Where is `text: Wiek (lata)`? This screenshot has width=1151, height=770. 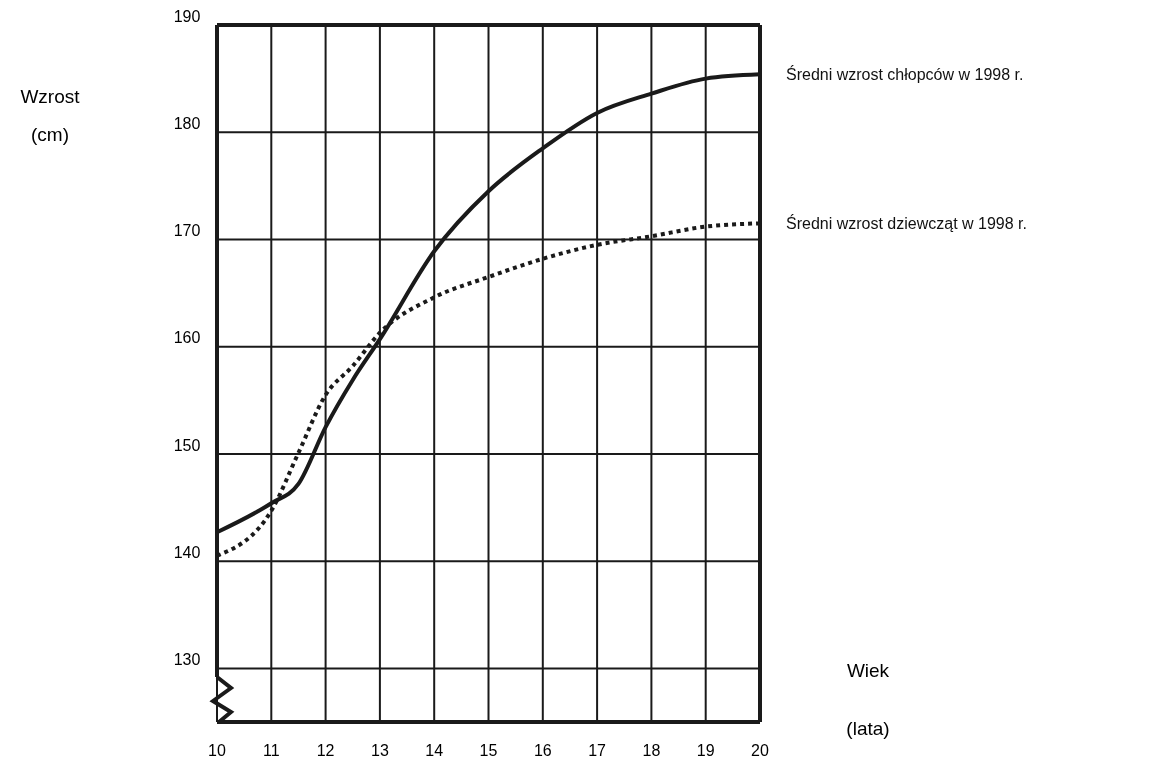 text: Wiek (lata) is located at coordinates (868, 699).